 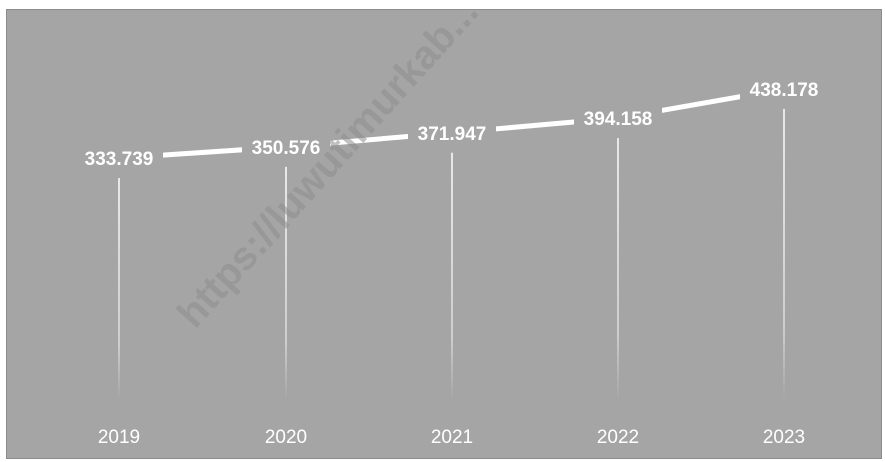 I want to click on drop-line-2022, so click(x=618, y=269).